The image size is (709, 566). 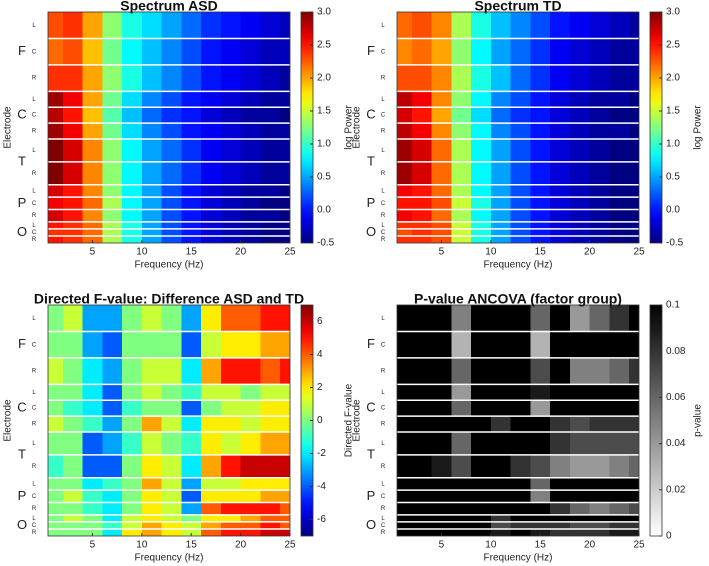 What do you see at coordinates (142, 545) in the screenshot?
I see `x-tick-label: 10` at bounding box center [142, 545].